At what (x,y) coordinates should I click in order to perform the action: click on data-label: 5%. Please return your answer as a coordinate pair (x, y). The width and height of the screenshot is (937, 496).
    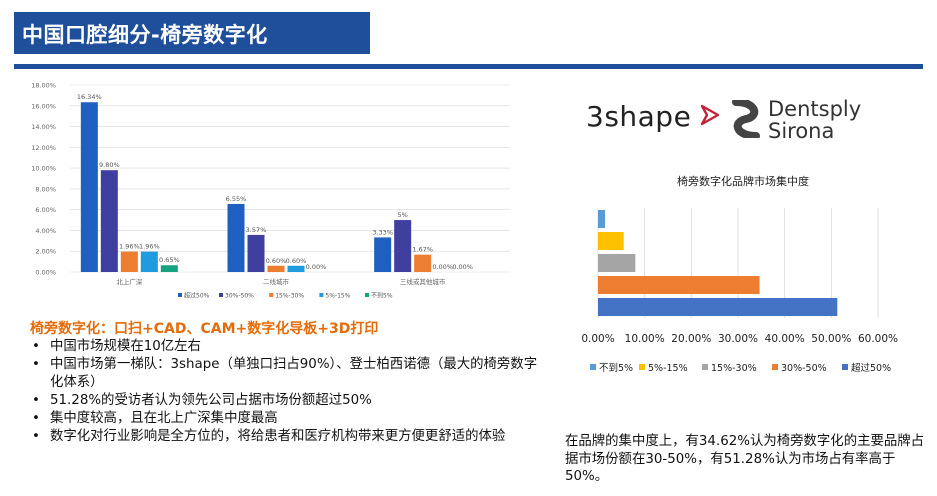
    Looking at the image, I should click on (403, 215).